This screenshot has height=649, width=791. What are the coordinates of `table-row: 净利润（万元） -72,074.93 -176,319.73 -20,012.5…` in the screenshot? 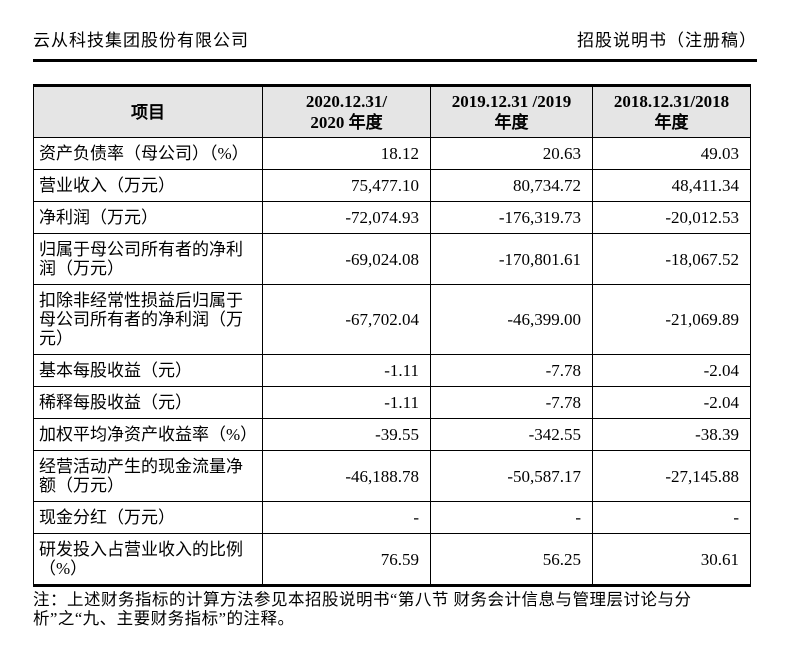 It's located at (392, 217).